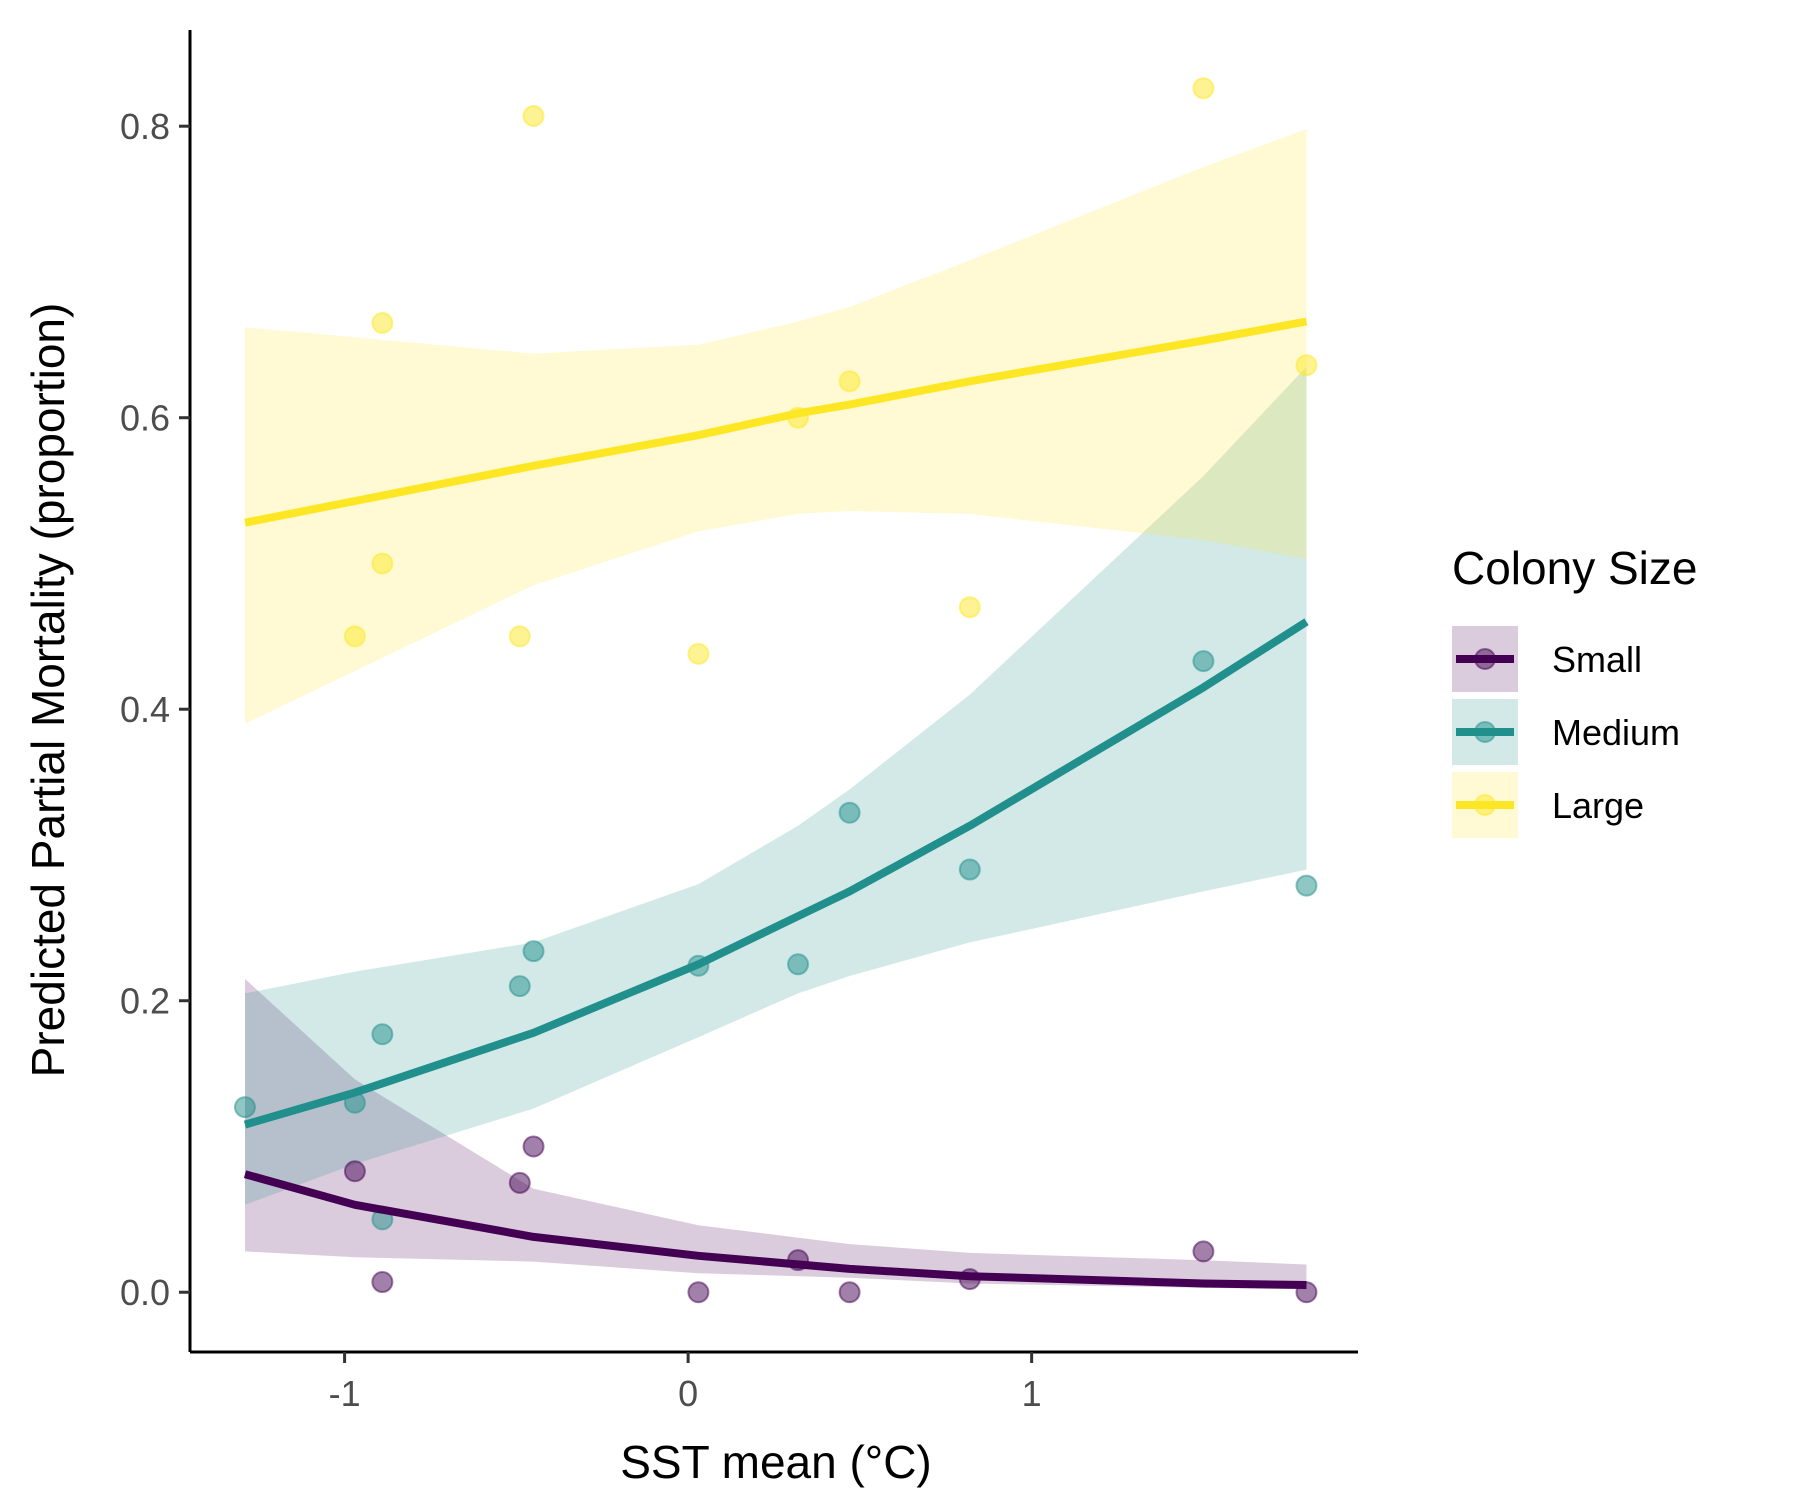 The height and width of the screenshot is (1505, 1800). Describe the element at coordinates (1616, 732) in the screenshot. I see `legend-label-medium: Medium` at that location.